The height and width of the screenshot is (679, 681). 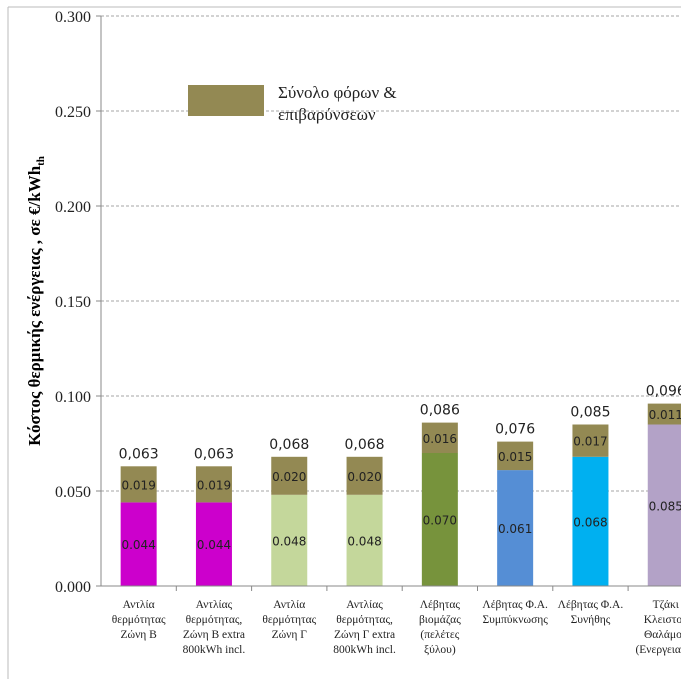 I want to click on data-label-base: 0.068, so click(x=590, y=522).